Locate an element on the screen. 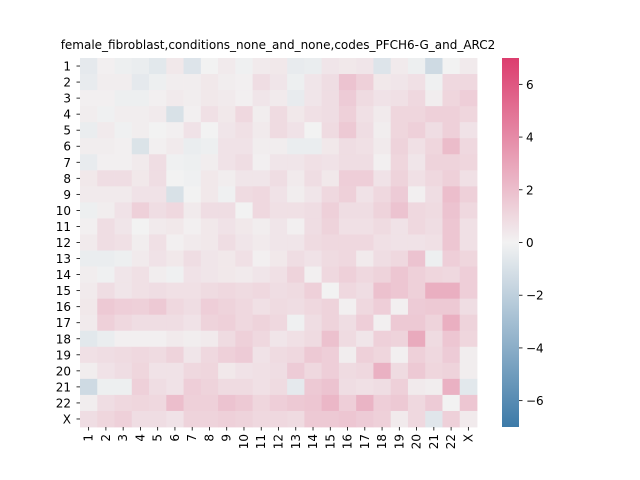 This screenshot has width=640, height=480. x-tick-label: 20 is located at coordinates (417, 441).